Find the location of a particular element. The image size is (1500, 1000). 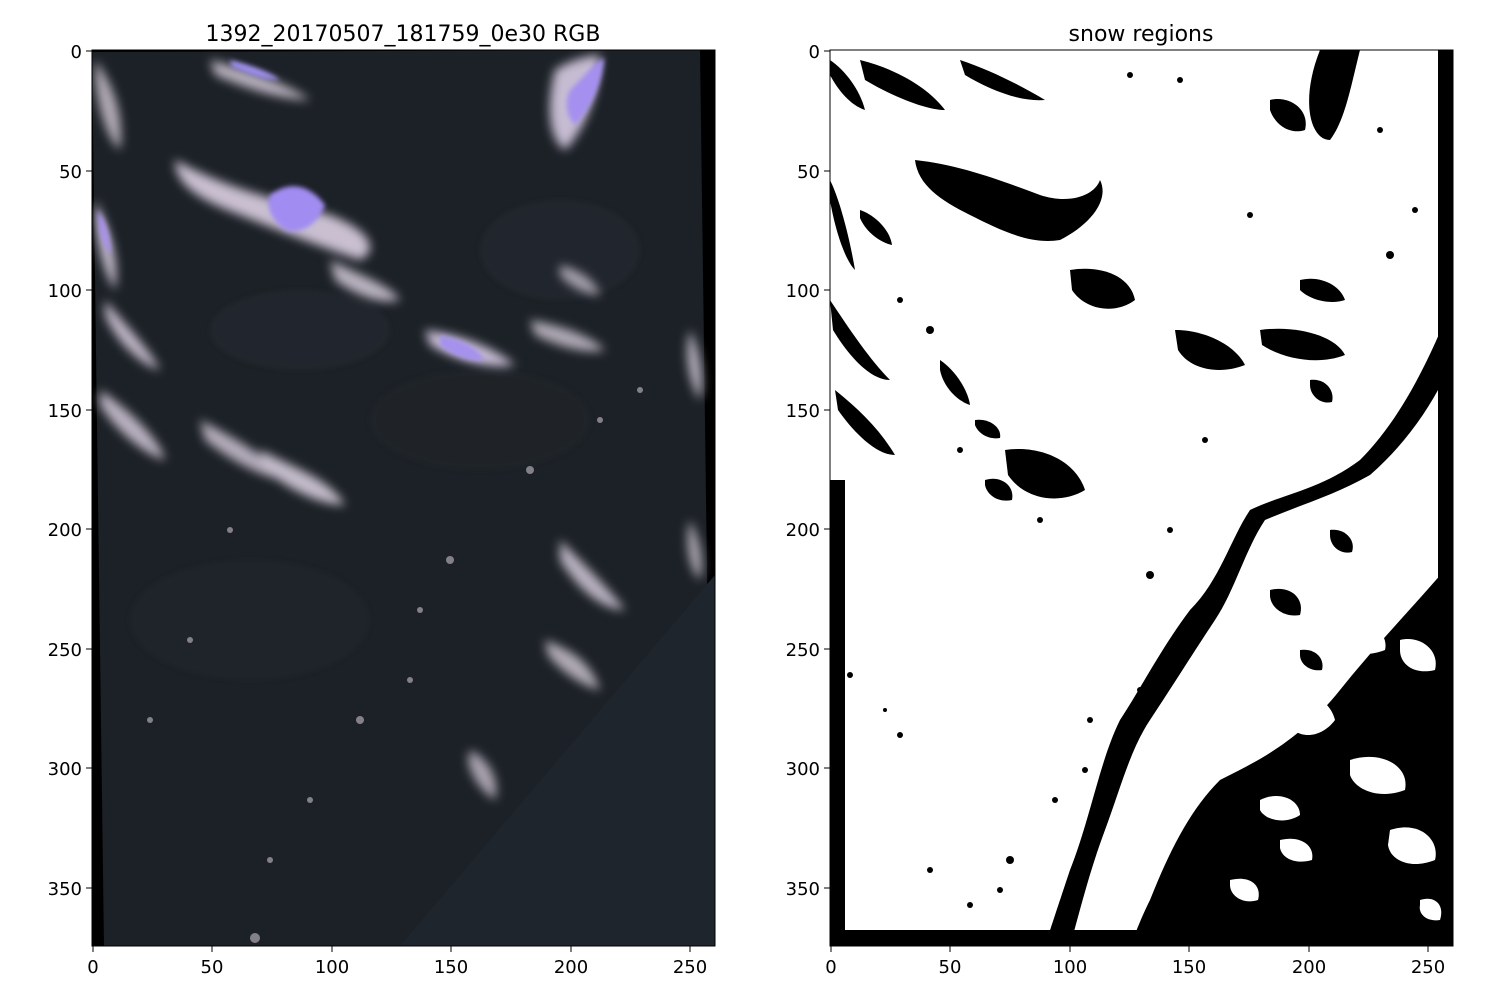

rgb-y-ticks: 0 50 100 150 200 250 300 350 is located at coordinates (70, 471).